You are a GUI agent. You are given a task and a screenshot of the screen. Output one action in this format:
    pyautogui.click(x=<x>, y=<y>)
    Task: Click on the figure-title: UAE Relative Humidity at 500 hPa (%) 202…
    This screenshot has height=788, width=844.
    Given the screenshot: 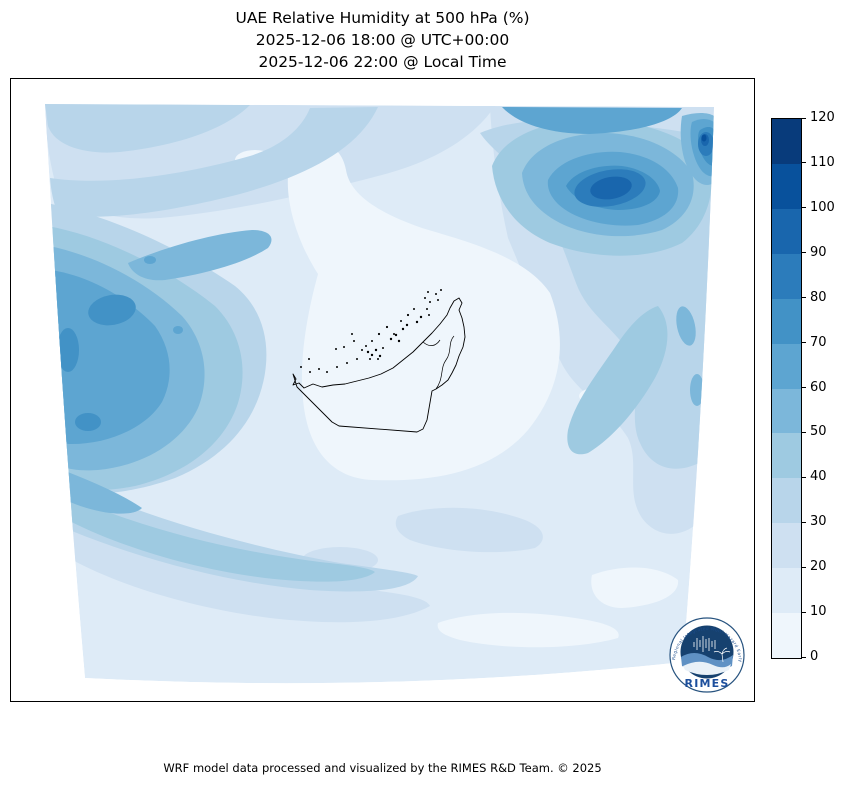 What is the action you would take?
    pyautogui.click(x=382, y=40)
    